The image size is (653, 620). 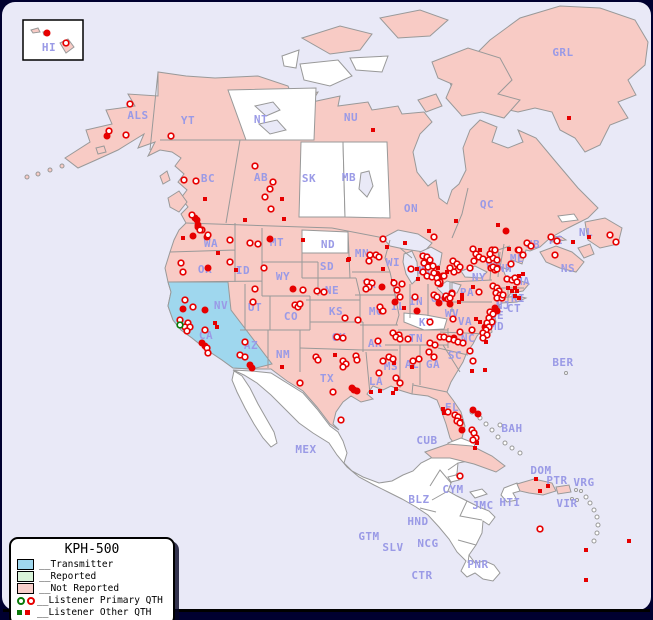 What do you see at coordinates (101, 150) in the screenshot?
I see `kodiak-island` at bounding box center [101, 150].